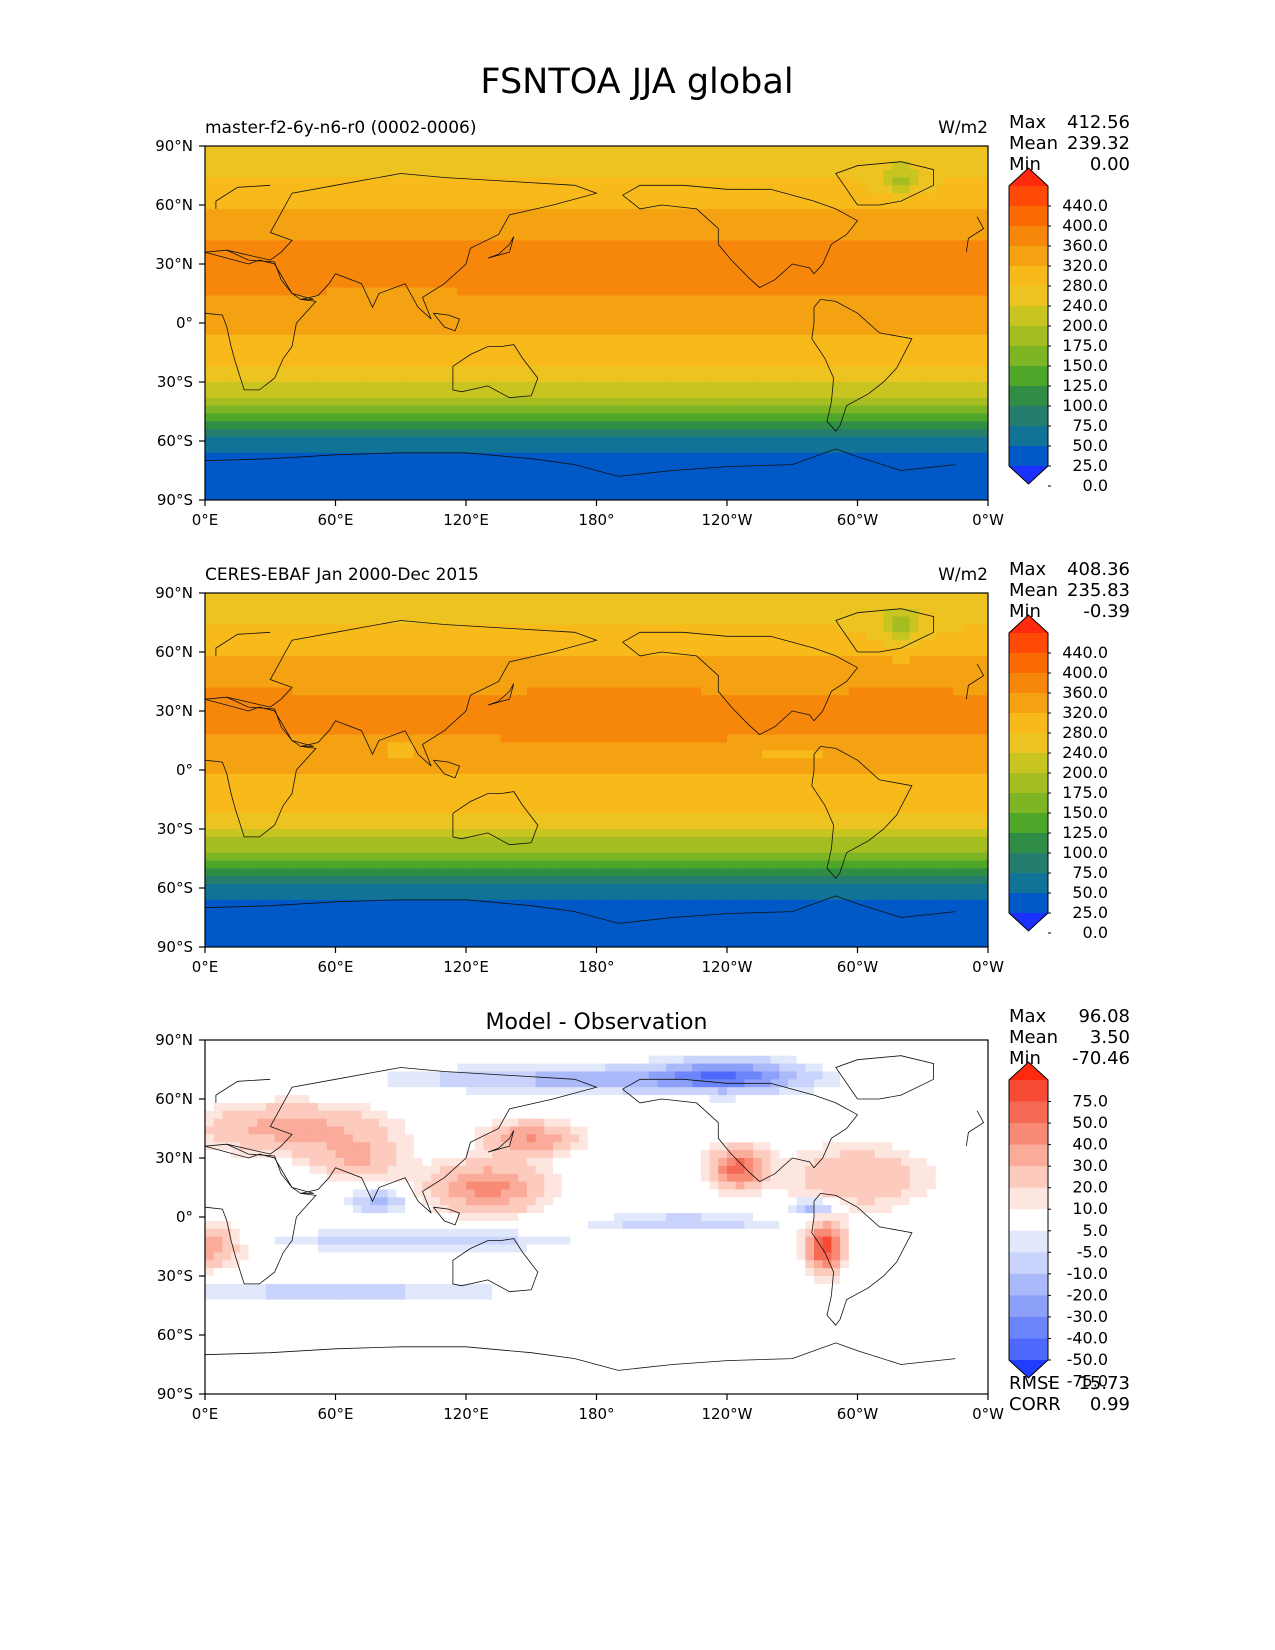 This screenshot has width=1275, height=1650. I want to click on colorbar-label: 360.0, so click(1085, 692).